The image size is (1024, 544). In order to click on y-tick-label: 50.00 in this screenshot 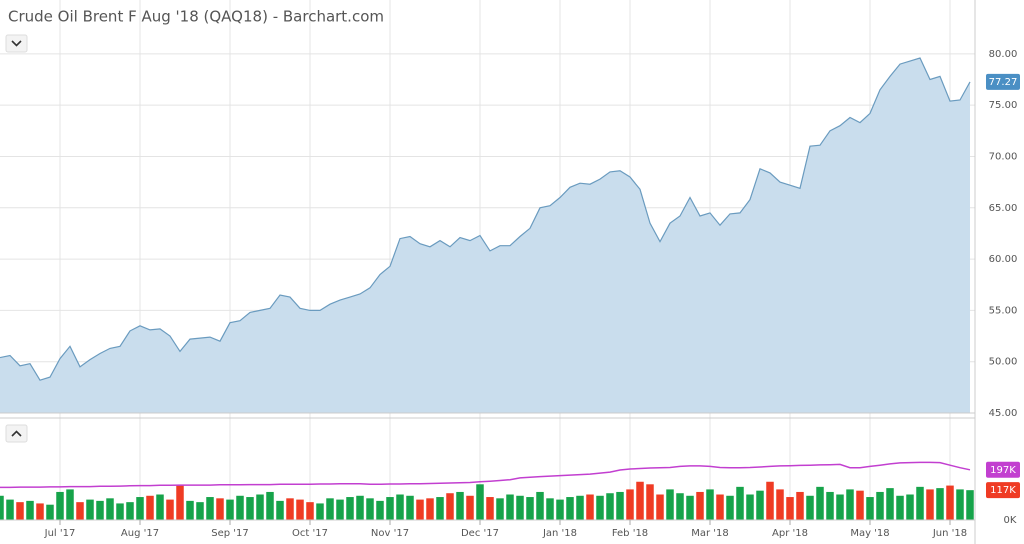, I will do `click(1003, 362)`.